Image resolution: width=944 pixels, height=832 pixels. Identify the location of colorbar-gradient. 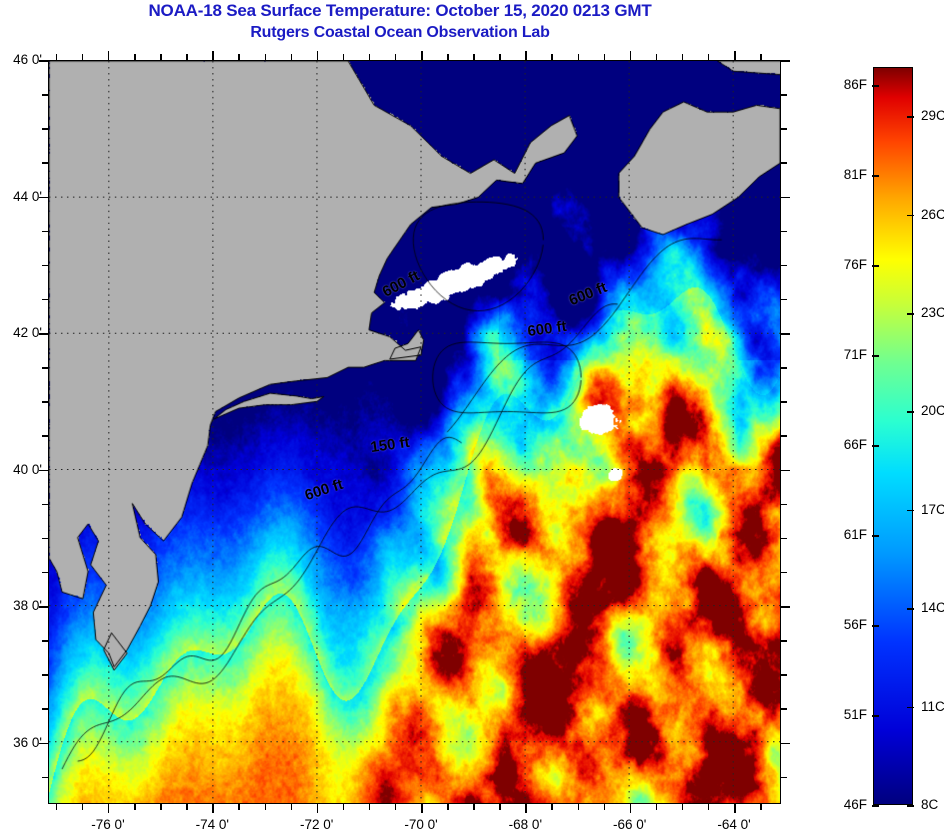
(893, 436).